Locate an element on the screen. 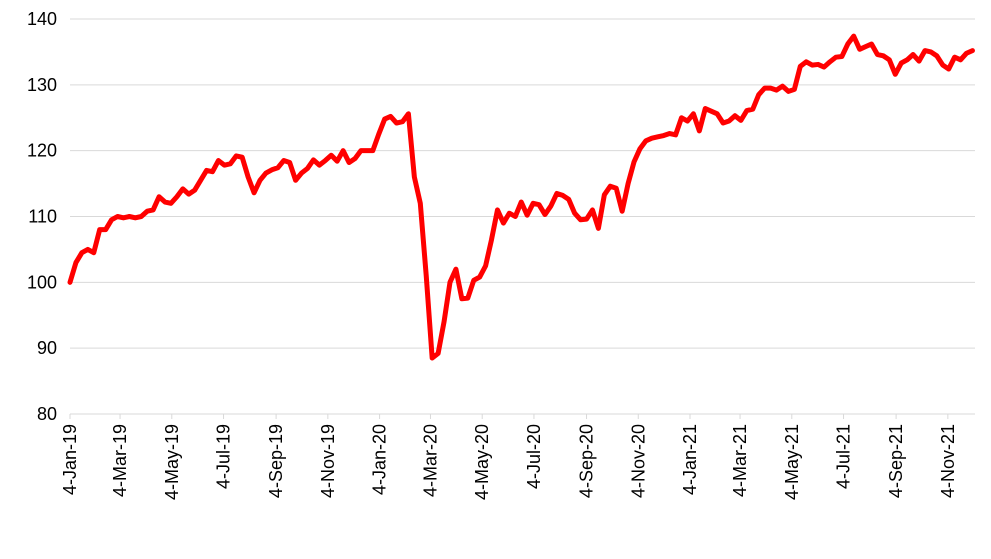  x-tick-label: 4-Mar-20 is located at coordinates (430, 460).